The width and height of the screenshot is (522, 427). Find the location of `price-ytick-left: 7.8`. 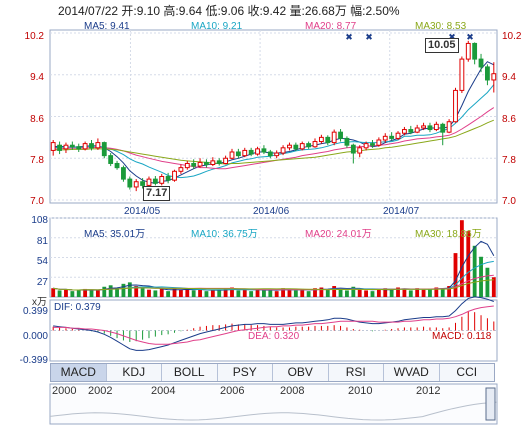

price-ytick-left: 7.8 is located at coordinates (37, 160).